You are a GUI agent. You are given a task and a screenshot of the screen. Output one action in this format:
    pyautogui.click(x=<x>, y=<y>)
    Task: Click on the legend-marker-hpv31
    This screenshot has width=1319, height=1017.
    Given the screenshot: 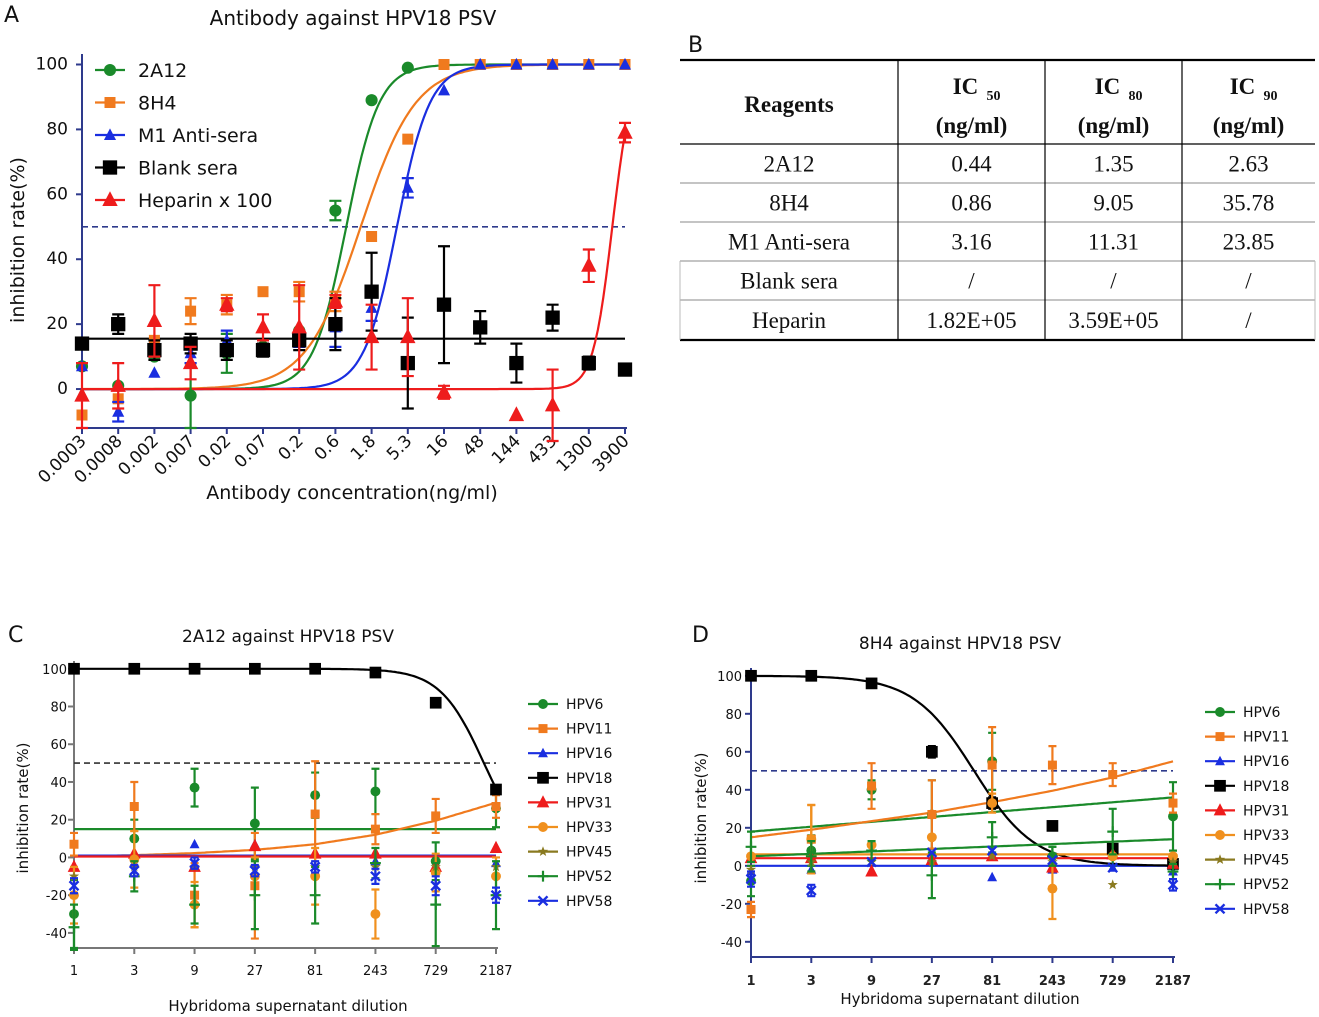 What is the action you would take?
    pyautogui.click(x=543, y=801)
    